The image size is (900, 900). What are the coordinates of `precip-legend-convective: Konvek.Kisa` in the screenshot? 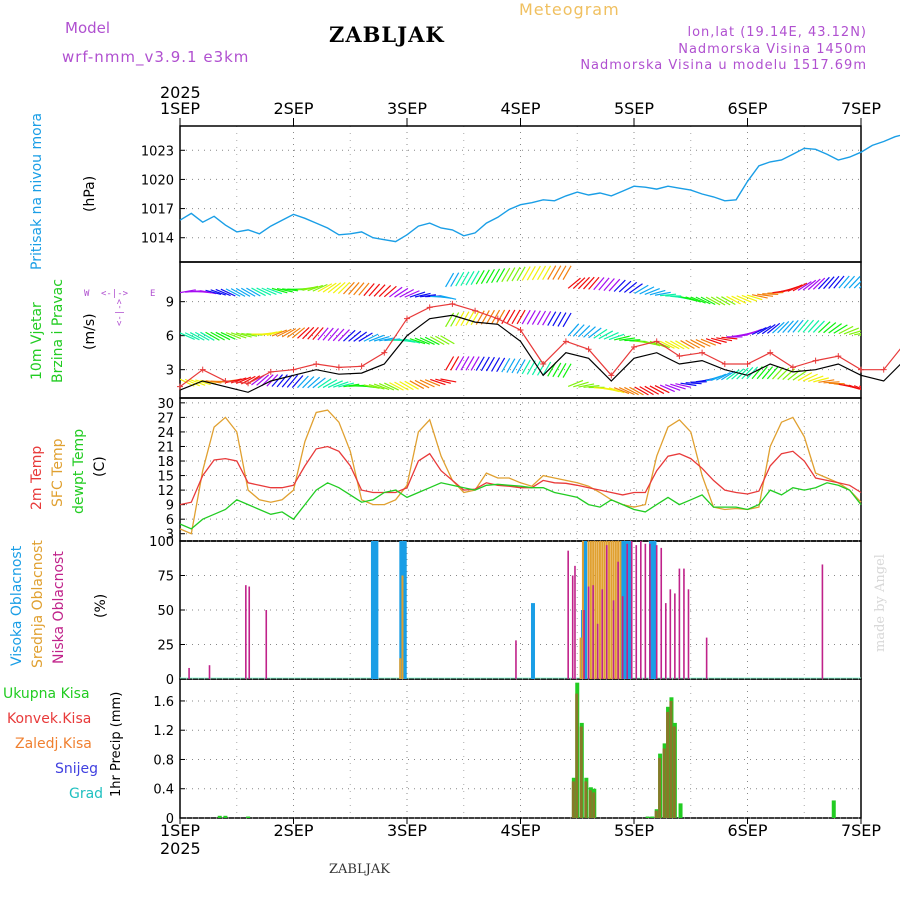 It's located at (49, 719).